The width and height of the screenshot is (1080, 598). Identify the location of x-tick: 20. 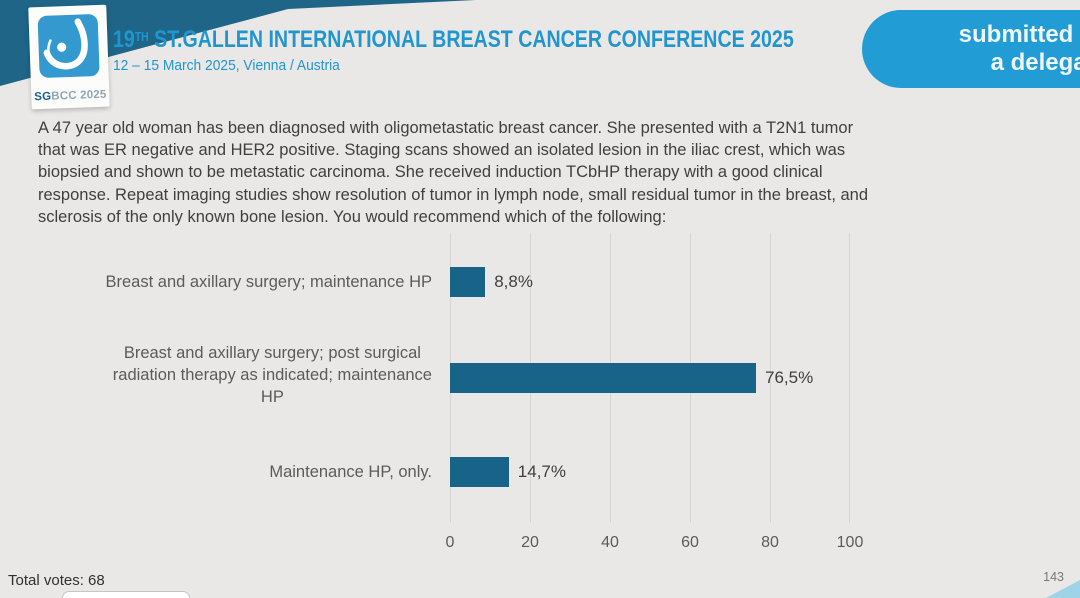
(530, 542).